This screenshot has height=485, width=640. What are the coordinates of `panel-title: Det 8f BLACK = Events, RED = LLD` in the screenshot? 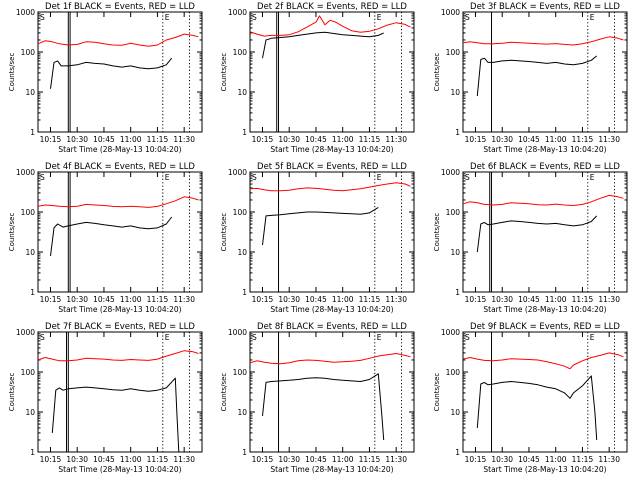 It's located at (332, 327).